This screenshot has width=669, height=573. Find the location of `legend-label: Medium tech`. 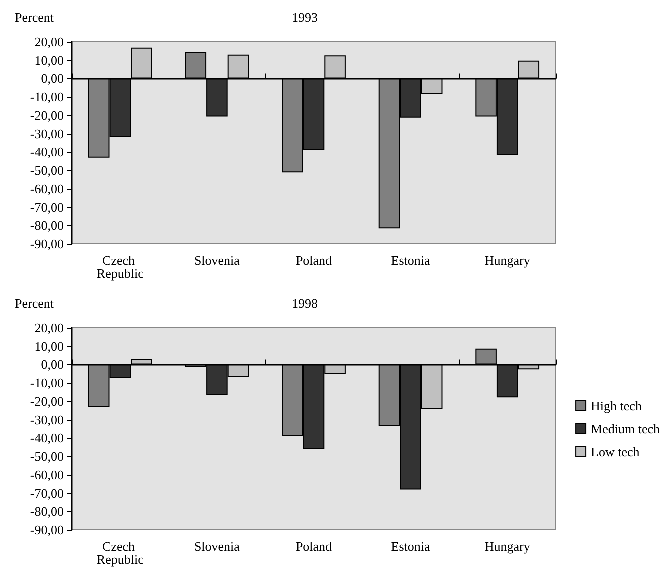

legend-label: Medium tech is located at coordinates (625, 429).